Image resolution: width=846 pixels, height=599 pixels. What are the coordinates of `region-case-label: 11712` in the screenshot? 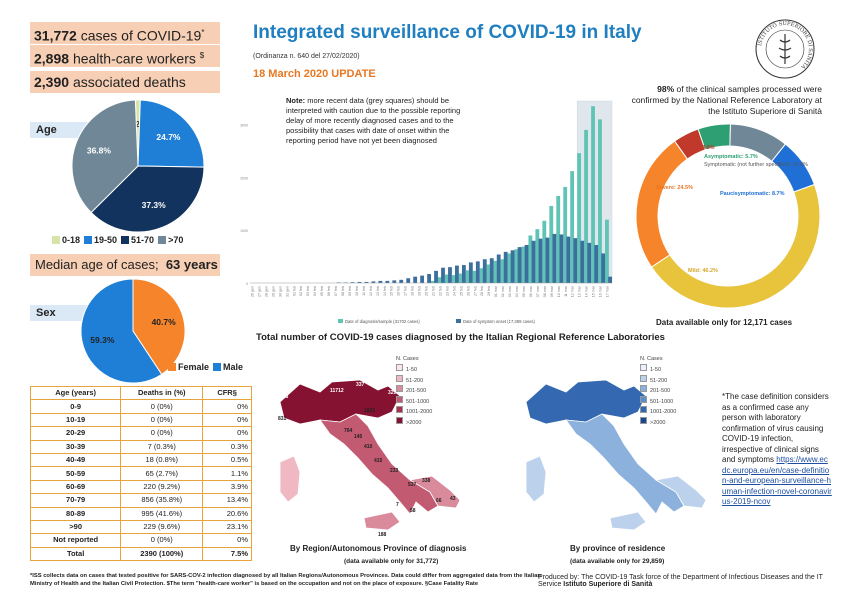 It's located at (337, 391).